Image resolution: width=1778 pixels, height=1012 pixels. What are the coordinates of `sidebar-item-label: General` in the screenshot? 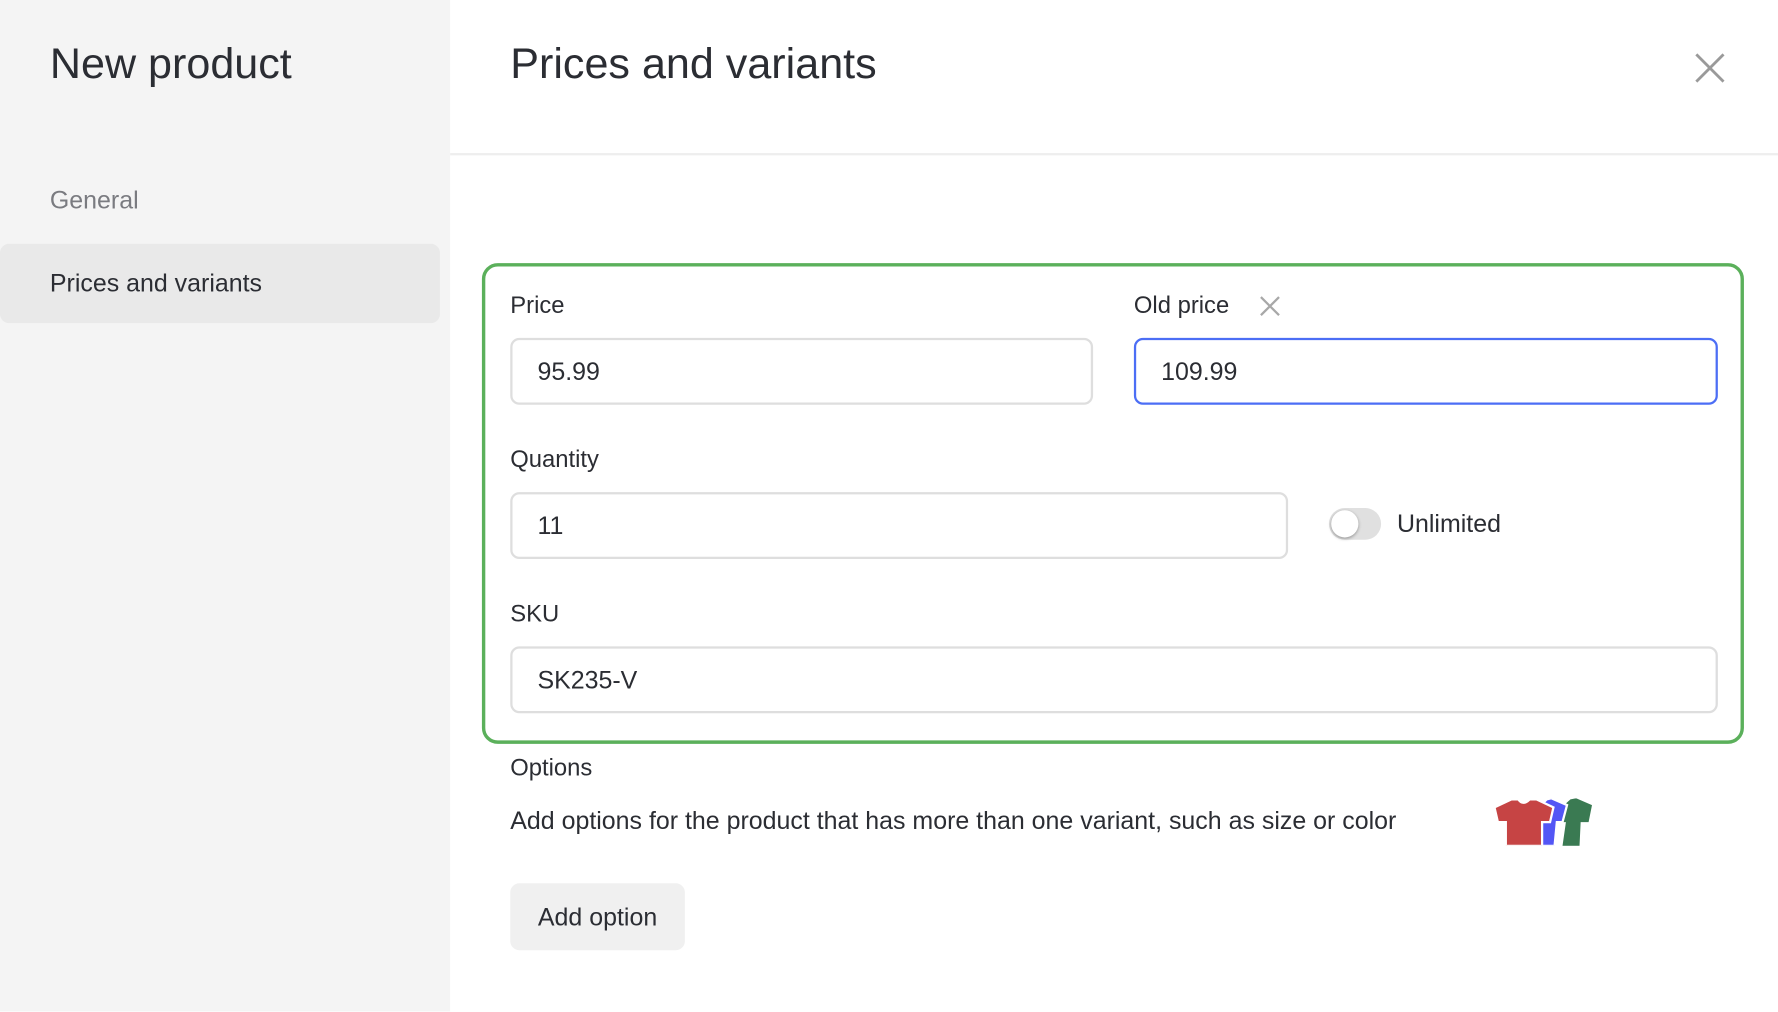 It's located at (94, 200).